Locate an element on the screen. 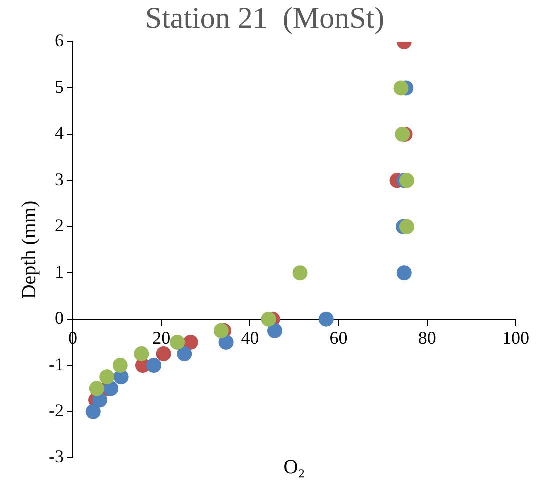  y-tick-label: 2 is located at coordinates (59, 226).